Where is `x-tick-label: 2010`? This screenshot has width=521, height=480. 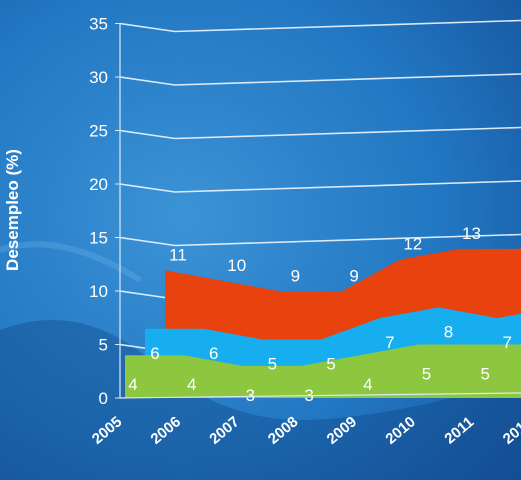 x-tick-label: 2010 is located at coordinates (400, 430).